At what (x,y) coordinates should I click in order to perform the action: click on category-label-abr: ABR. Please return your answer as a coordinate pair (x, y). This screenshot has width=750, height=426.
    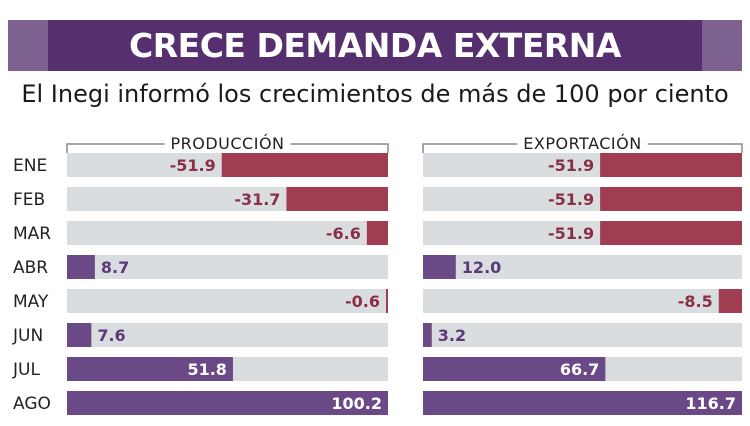
    Looking at the image, I should click on (30, 268).